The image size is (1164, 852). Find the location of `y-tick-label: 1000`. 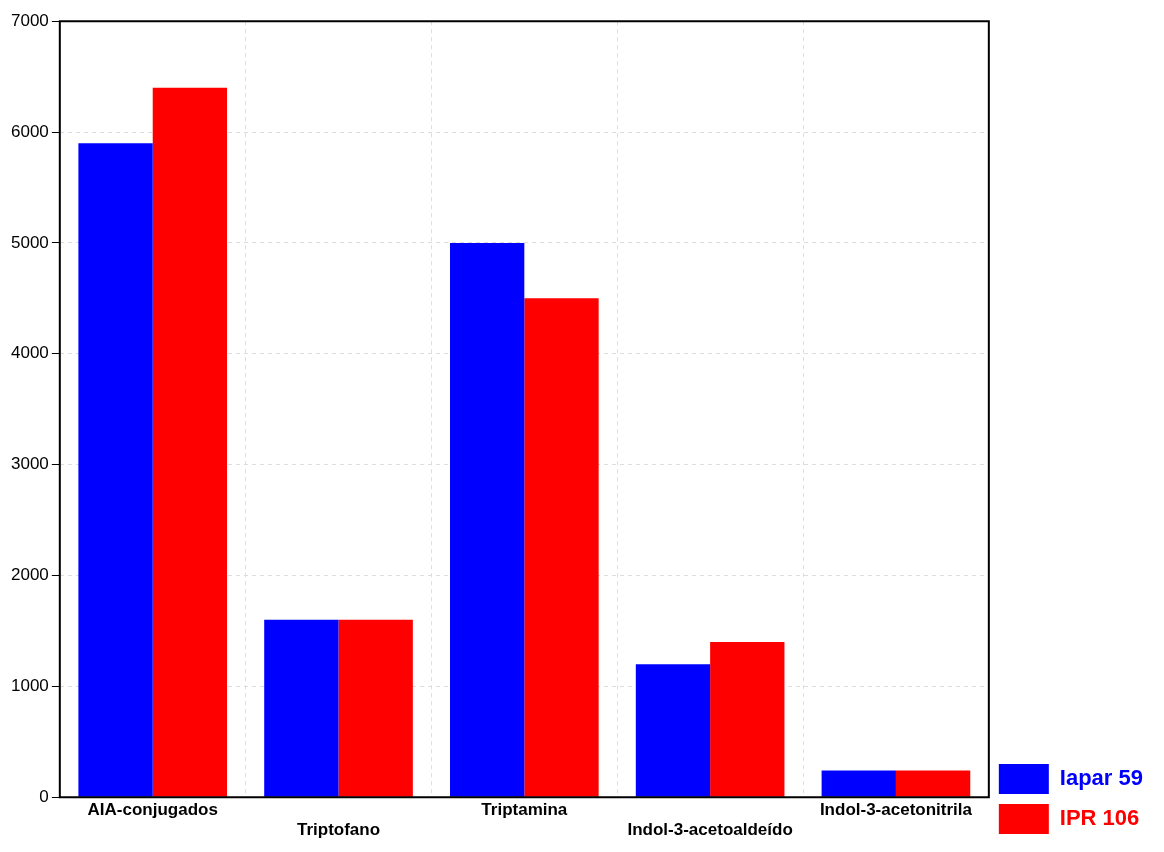

y-tick-label: 1000 is located at coordinates (29, 686).